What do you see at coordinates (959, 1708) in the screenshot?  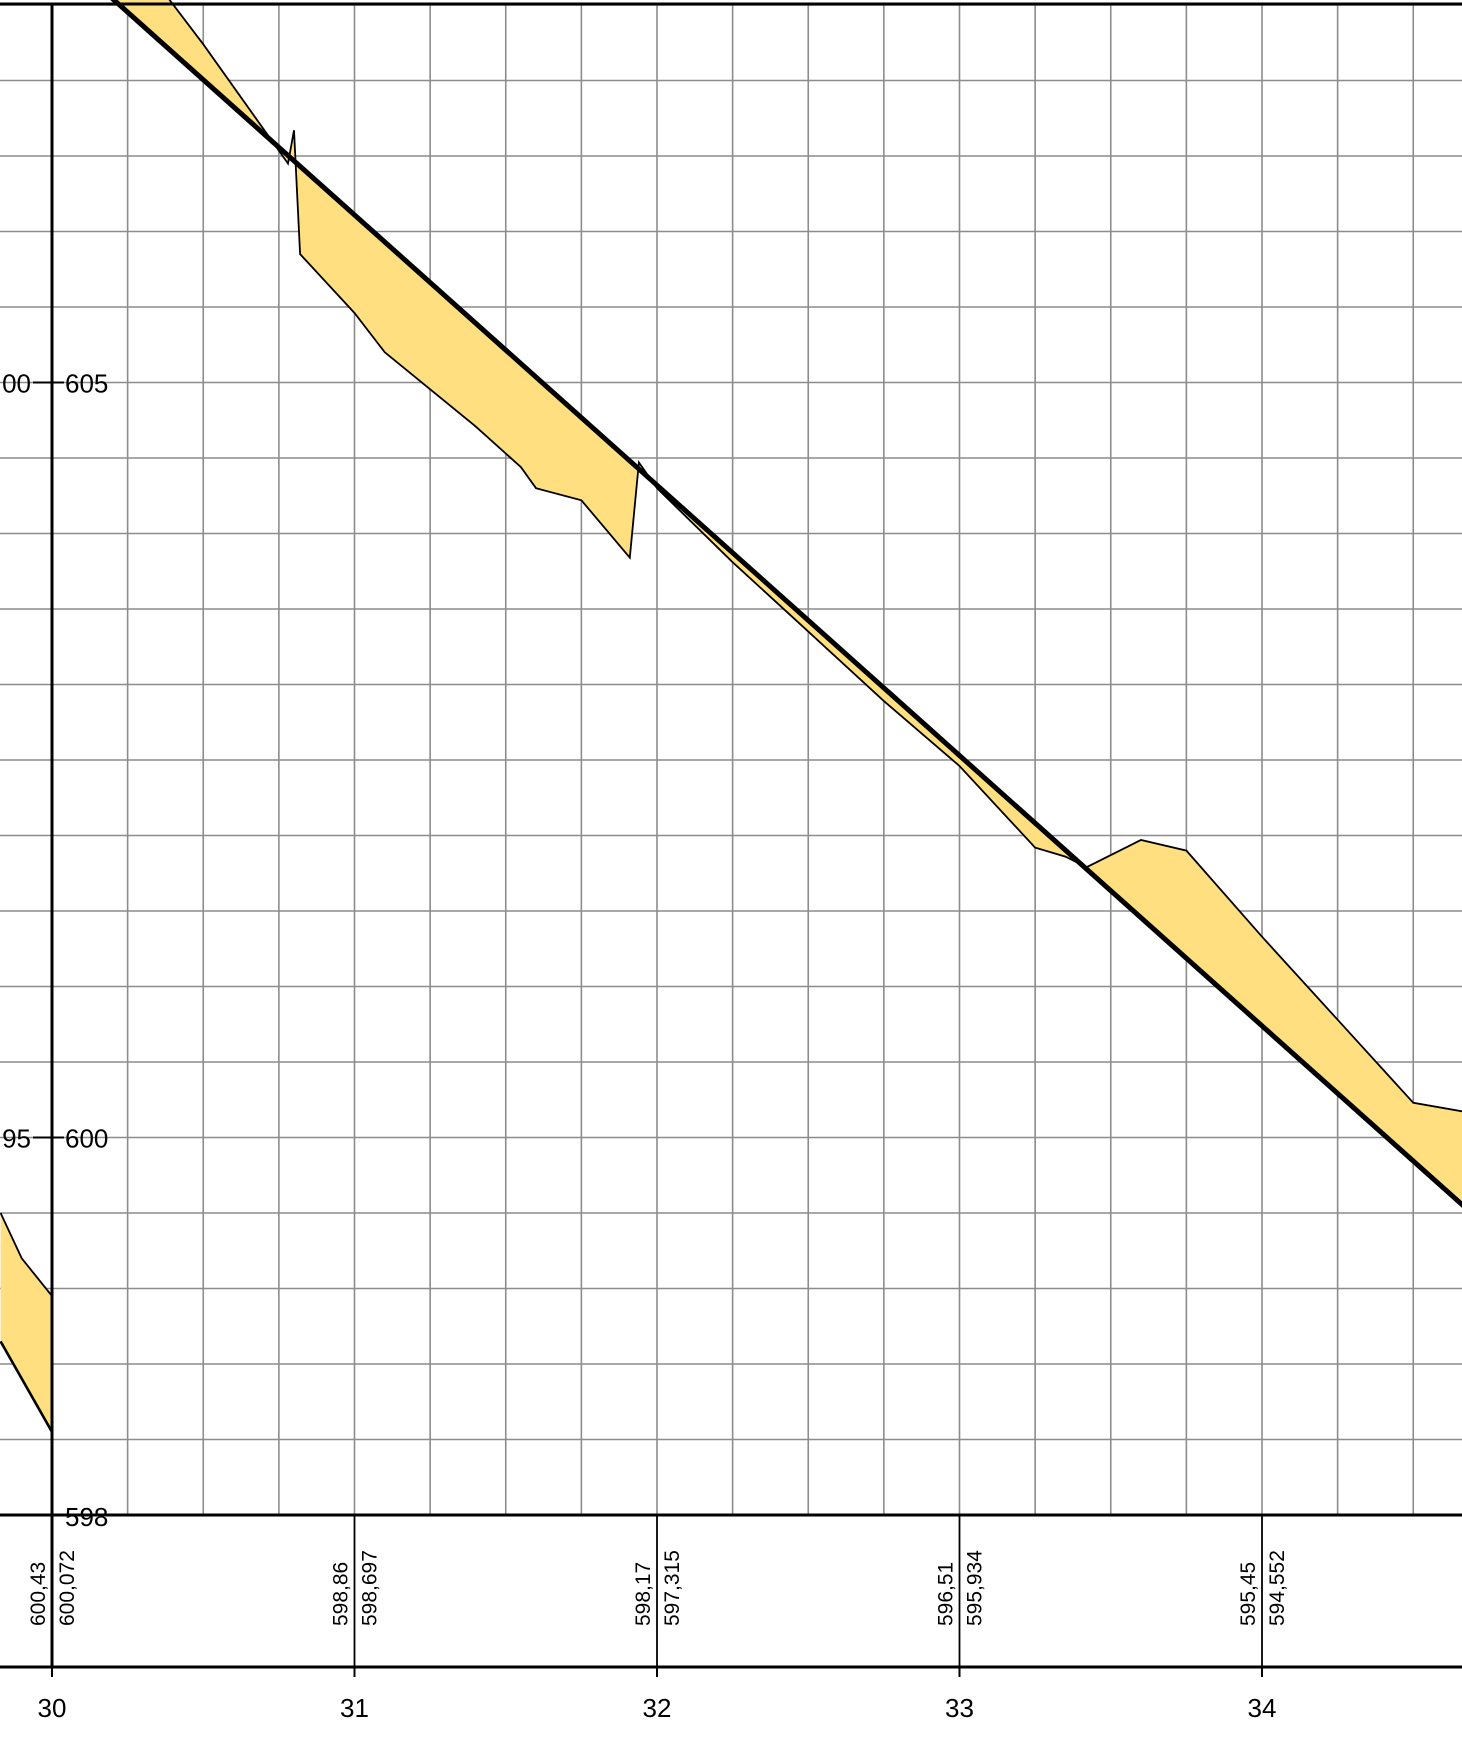 I see `x-tick-label: 33` at bounding box center [959, 1708].